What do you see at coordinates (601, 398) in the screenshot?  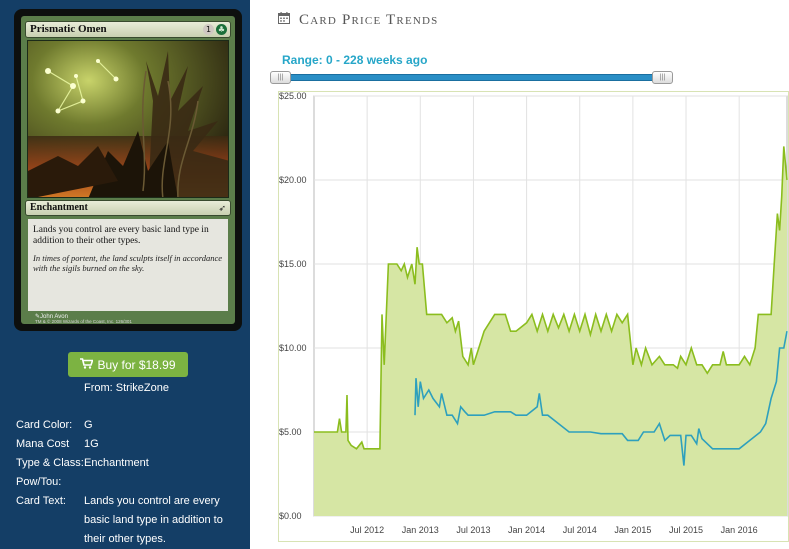 I see `series-line-blue` at bounding box center [601, 398].